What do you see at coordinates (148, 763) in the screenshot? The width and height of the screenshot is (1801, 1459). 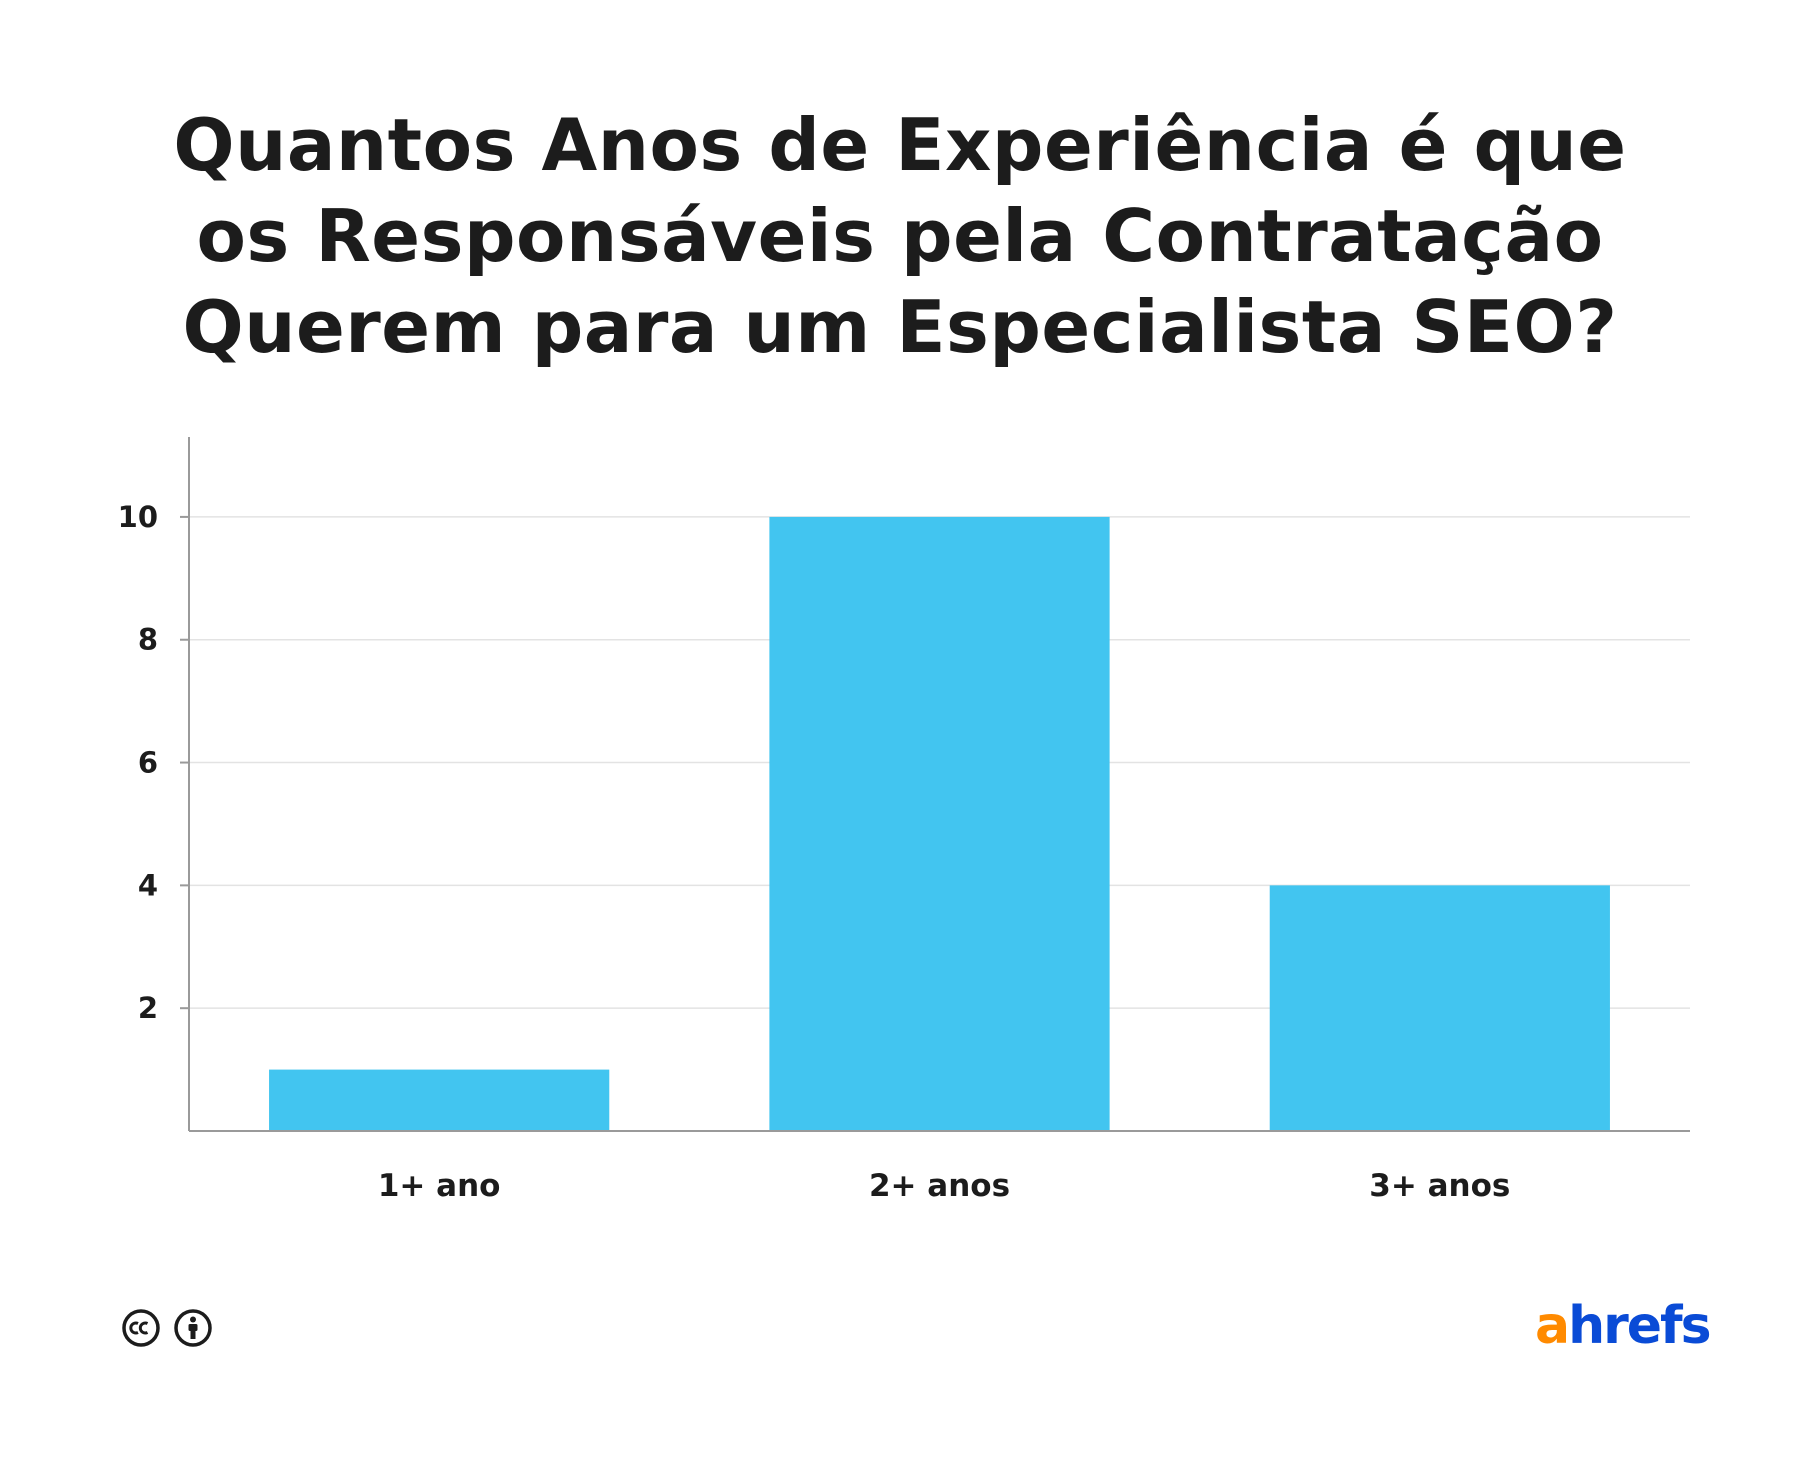 I see `y-tick-label-6: 6` at bounding box center [148, 763].